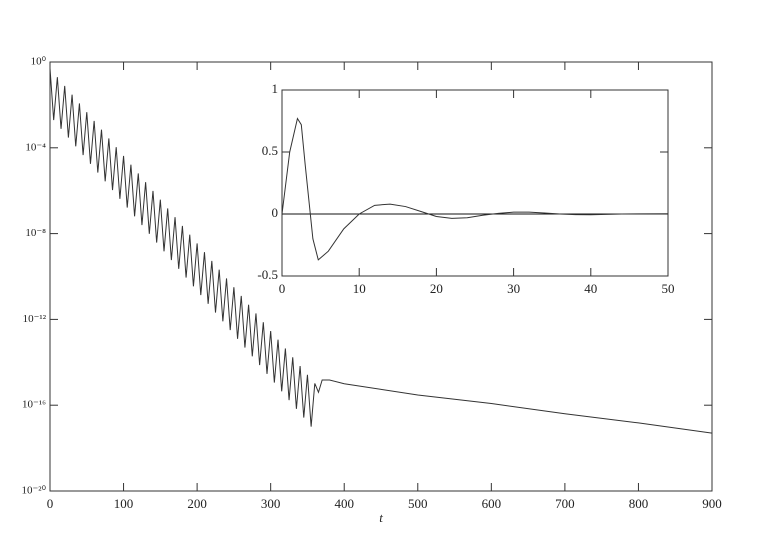 This screenshot has height=545, width=763. I want to click on y-tick-label: 10⁻²⁰, so click(33, 491).